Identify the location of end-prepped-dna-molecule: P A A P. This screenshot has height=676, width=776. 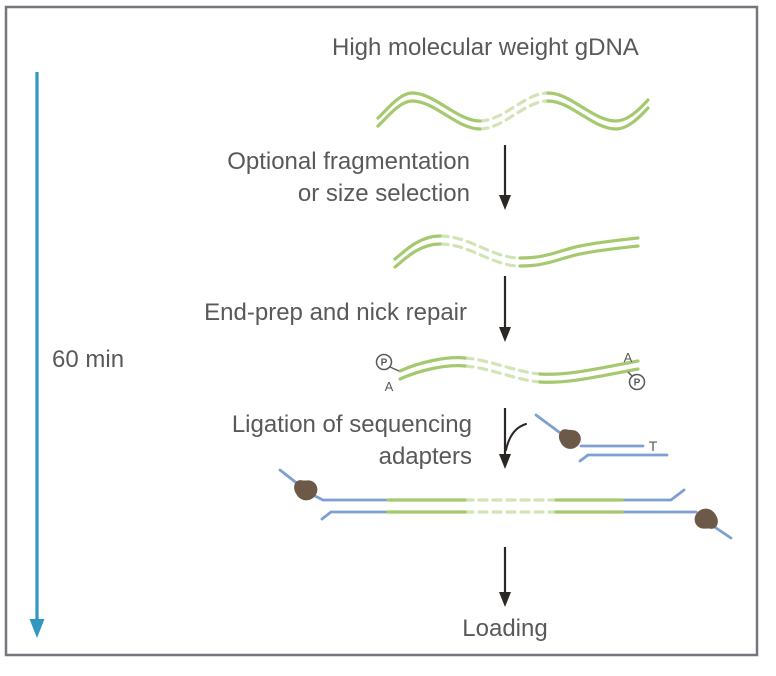
(510, 372).